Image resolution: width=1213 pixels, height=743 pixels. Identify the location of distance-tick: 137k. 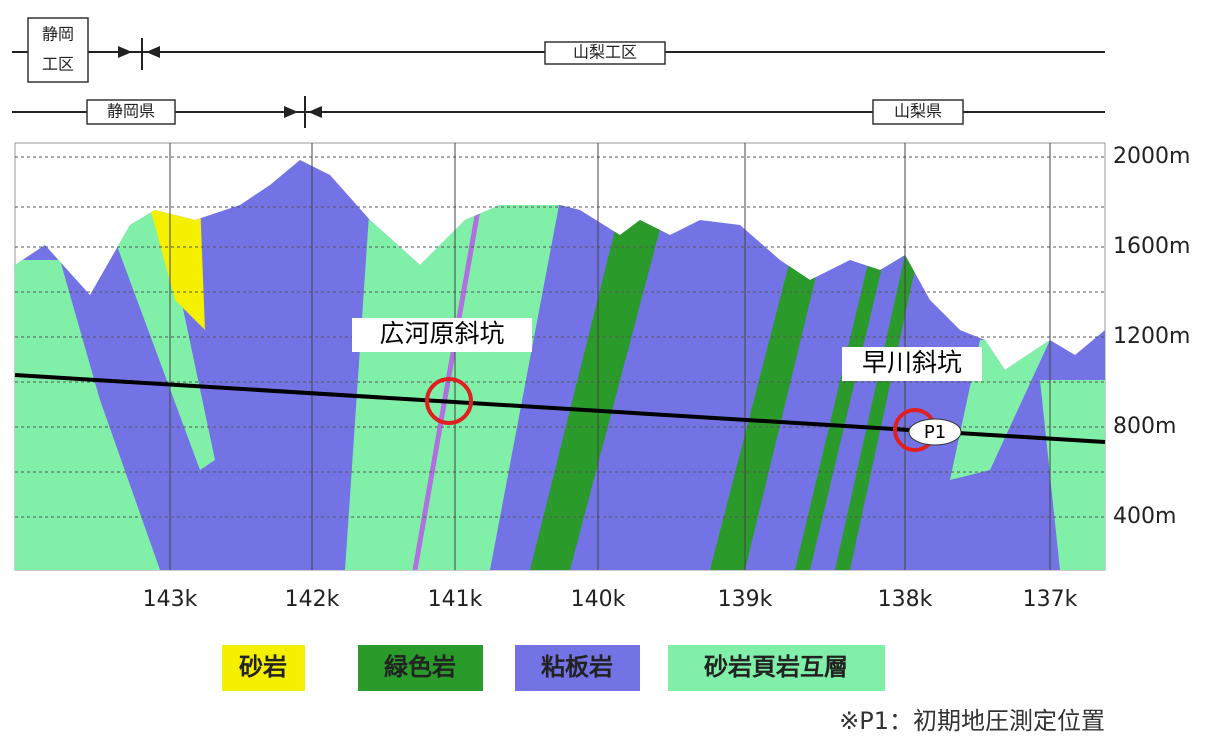
(1050, 599).